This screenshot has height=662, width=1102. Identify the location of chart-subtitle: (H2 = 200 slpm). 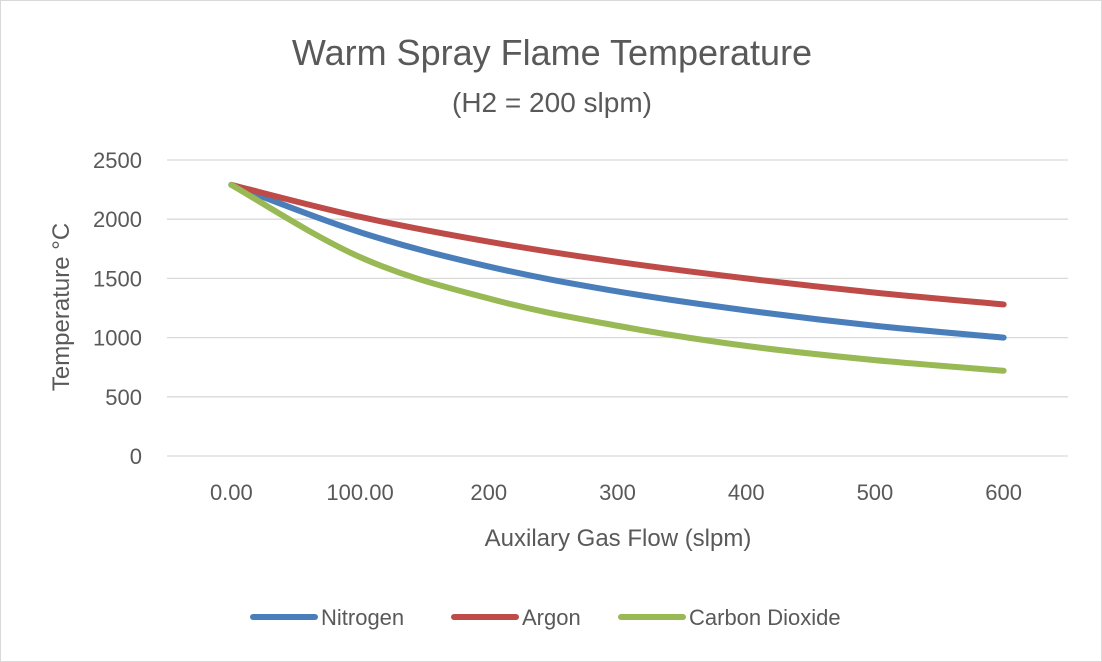
(552, 102).